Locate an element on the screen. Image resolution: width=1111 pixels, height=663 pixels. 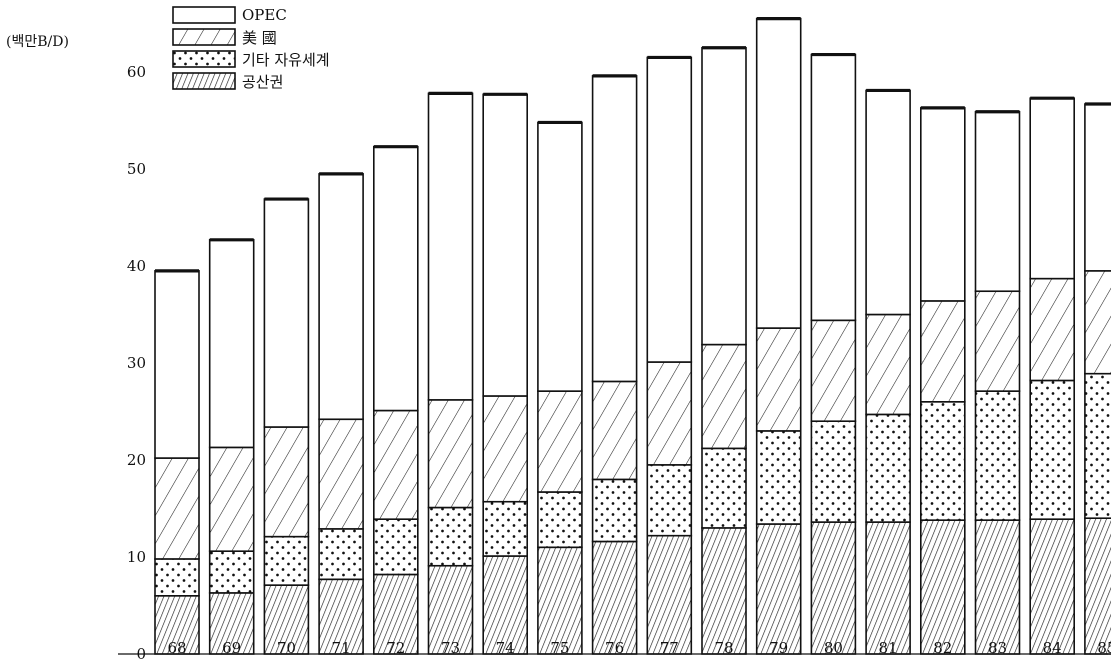
bar-segment-기타-자유세계-68 is located at coordinates (177, 577).